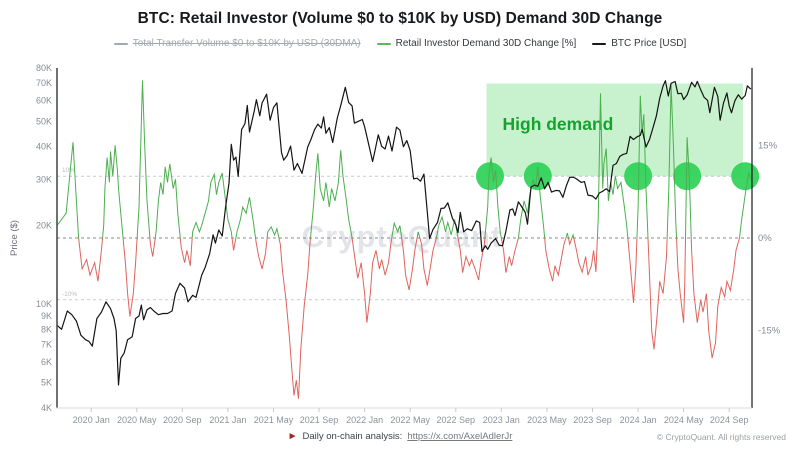 The width and height of the screenshot is (800, 450). Describe the element at coordinates (182, 420) in the screenshot. I see `x-tick-label: 2020 Sep` at that location.